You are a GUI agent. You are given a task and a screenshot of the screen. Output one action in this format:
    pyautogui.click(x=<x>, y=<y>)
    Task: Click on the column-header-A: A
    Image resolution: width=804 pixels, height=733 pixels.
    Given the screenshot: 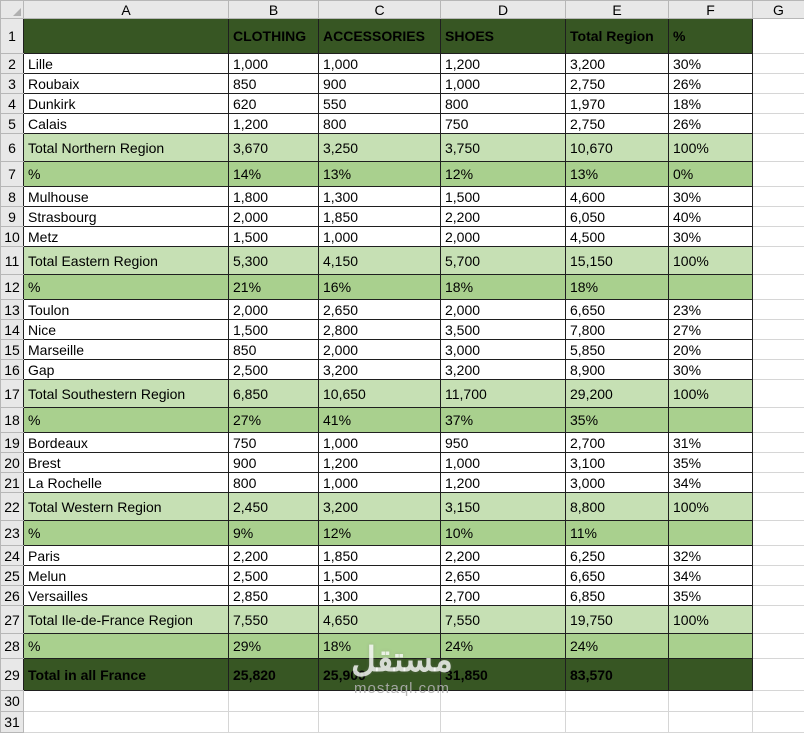 What is the action you would take?
    pyautogui.click(x=126, y=10)
    